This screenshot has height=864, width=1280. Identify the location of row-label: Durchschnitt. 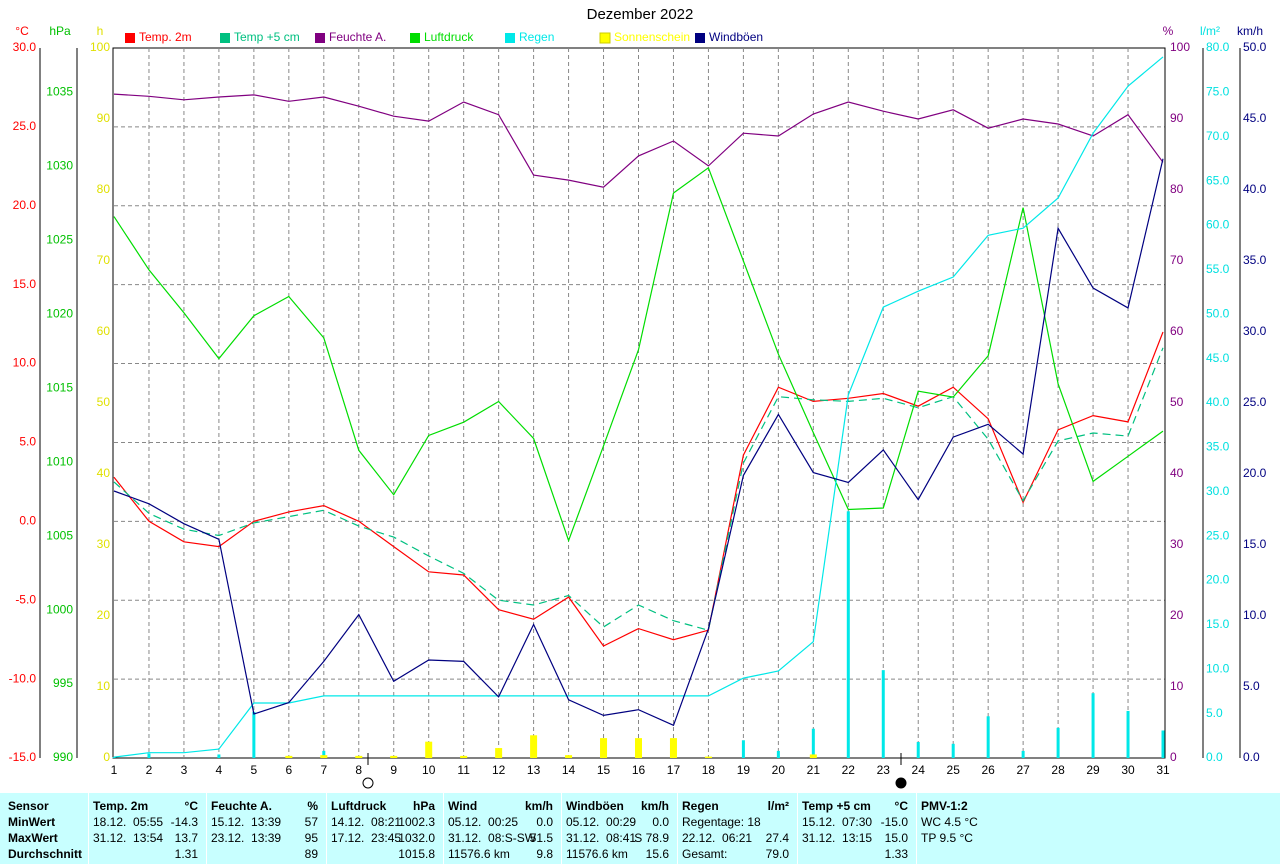
(45, 854).